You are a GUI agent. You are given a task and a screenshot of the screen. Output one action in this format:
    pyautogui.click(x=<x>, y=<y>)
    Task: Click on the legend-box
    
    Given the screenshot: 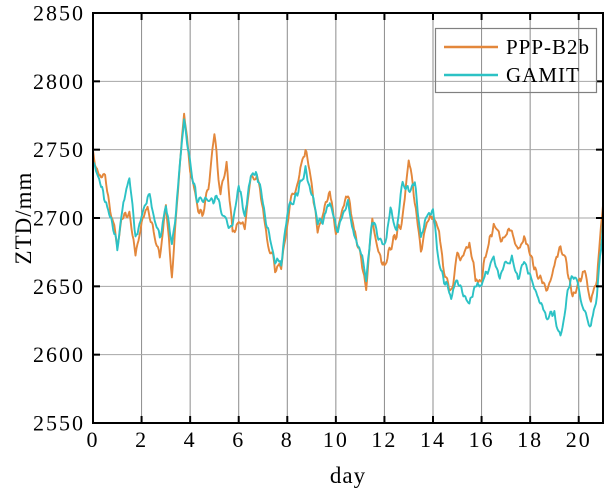 What is the action you would take?
    pyautogui.click(x=516, y=60)
    